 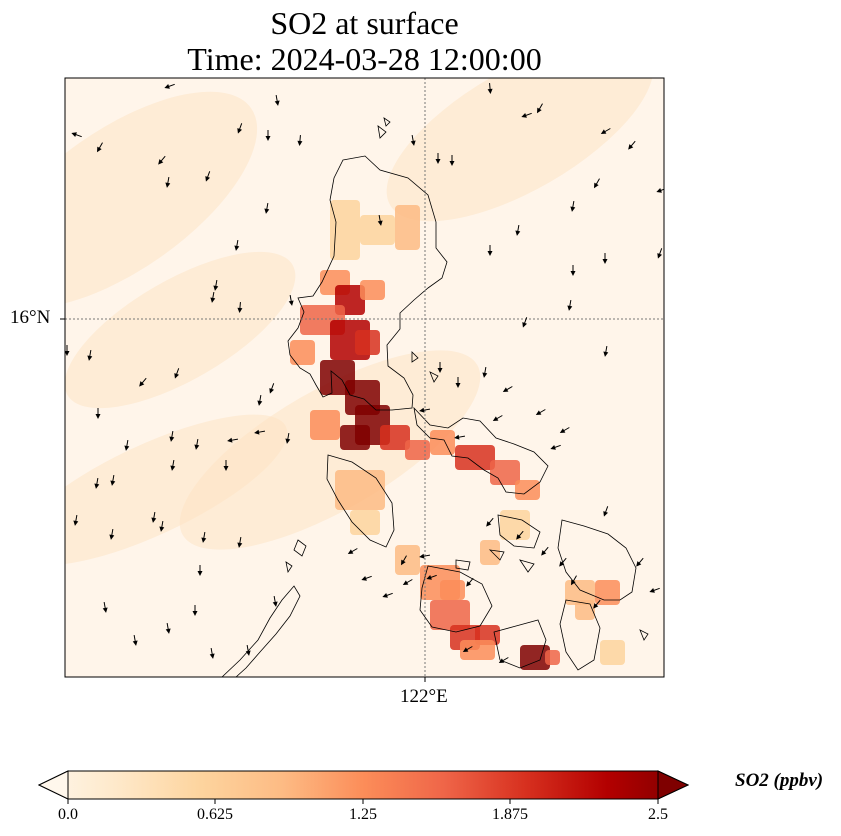 I want to click on colorbar-extend-max, so click(x=673, y=785).